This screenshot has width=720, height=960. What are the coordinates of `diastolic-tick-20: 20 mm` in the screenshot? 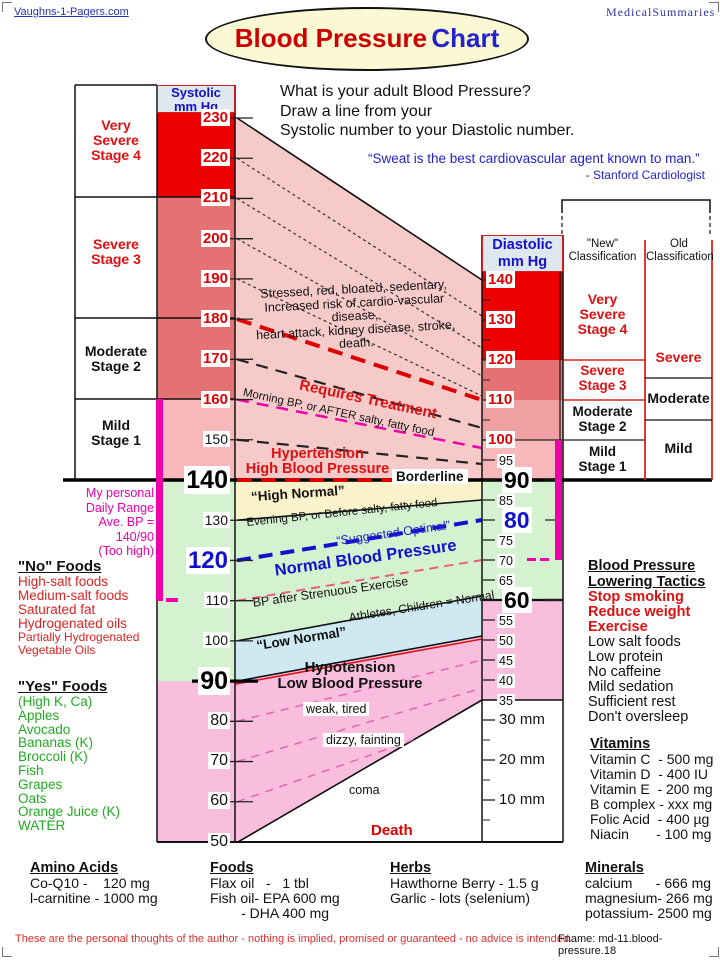 It's located at (522, 759).